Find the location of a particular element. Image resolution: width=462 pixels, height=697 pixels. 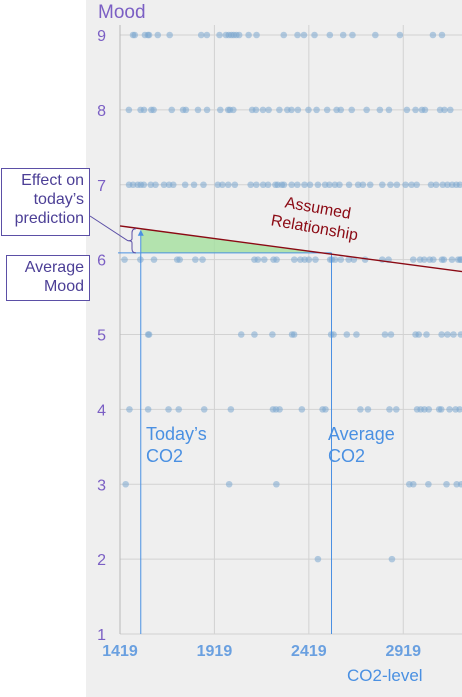

average-mood-annotation-box: Average Mood is located at coordinates (48, 278).